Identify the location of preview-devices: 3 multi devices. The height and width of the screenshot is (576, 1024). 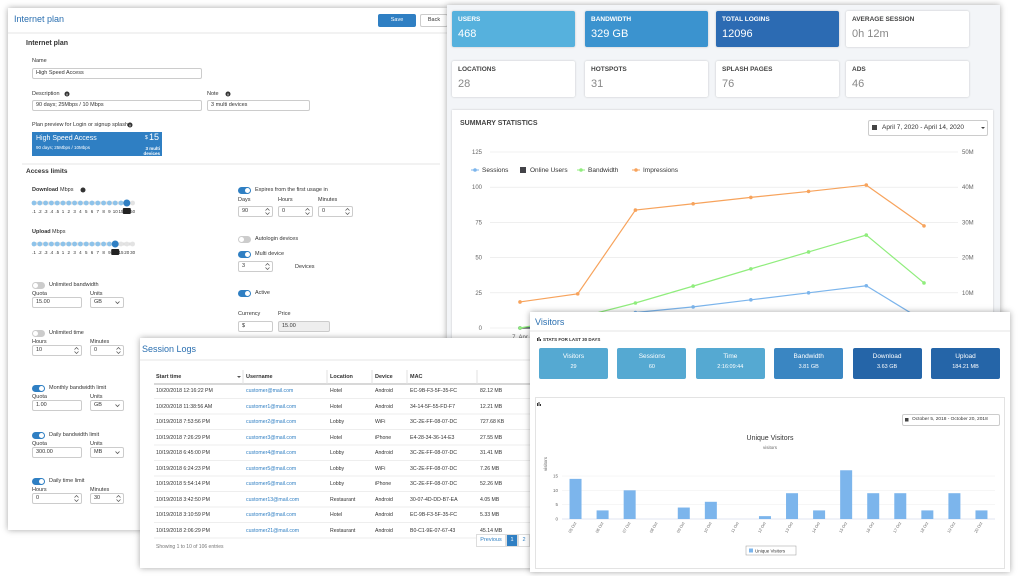
(151, 151).